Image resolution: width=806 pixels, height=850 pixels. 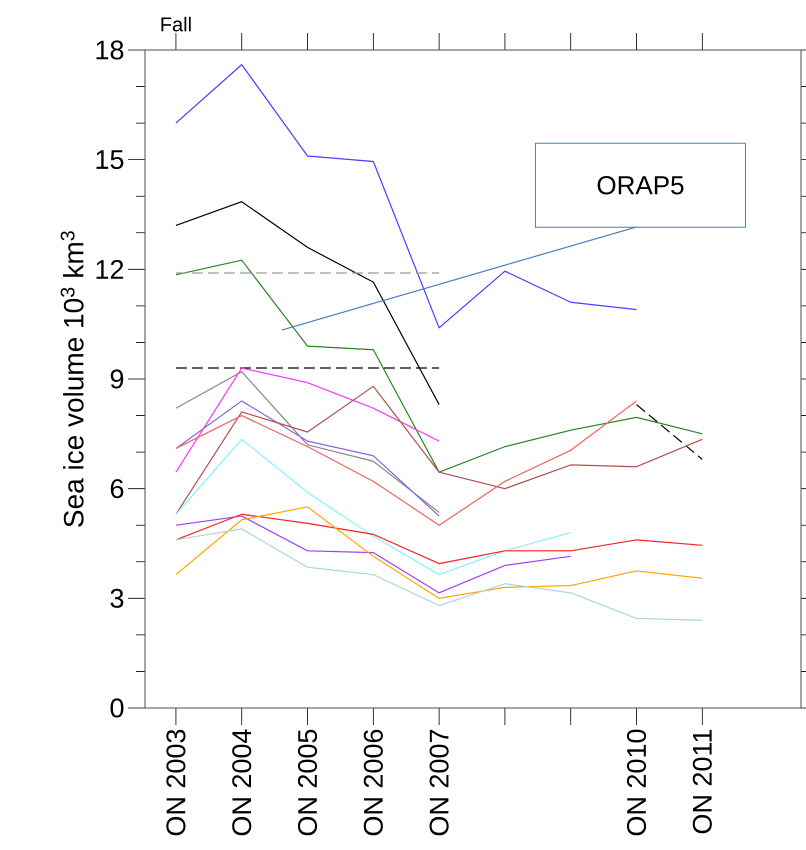 What do you see at coordinates (110, 269) in the screenshot?
I see `y-tick-label: 12` at bounding box center [110, 269].